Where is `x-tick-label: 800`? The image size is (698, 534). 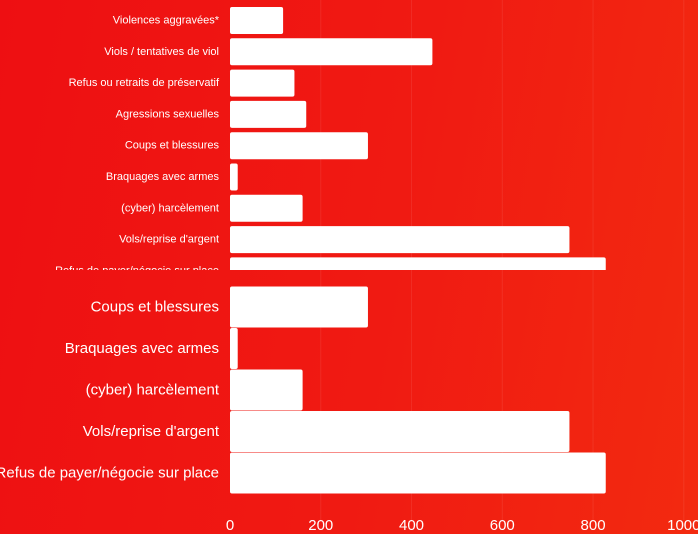
x-tick-label: 800 is located at coordinates (593, 525).